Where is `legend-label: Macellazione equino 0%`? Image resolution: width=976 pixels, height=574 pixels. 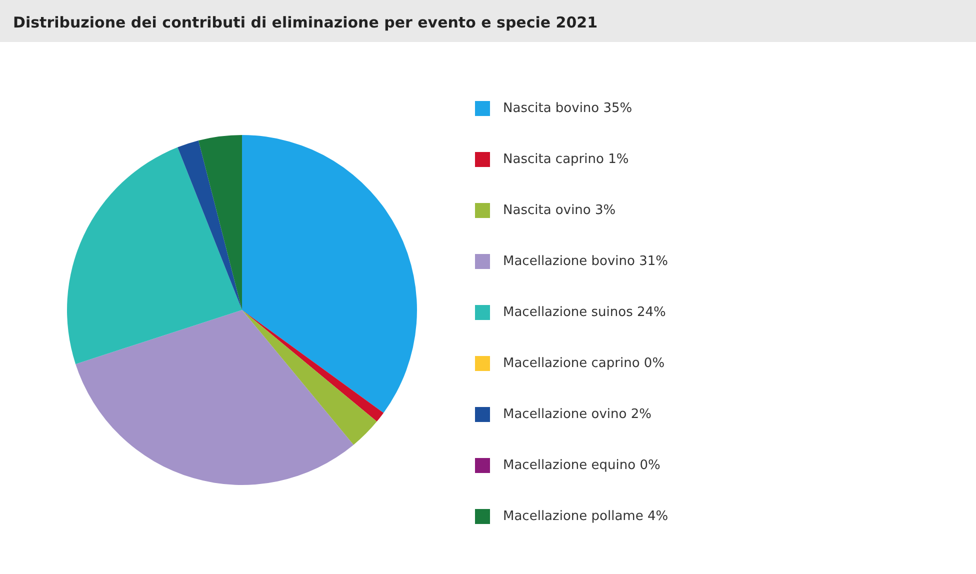 legend-label: Macellazione equino 0% is located at coordinates (581, 465).